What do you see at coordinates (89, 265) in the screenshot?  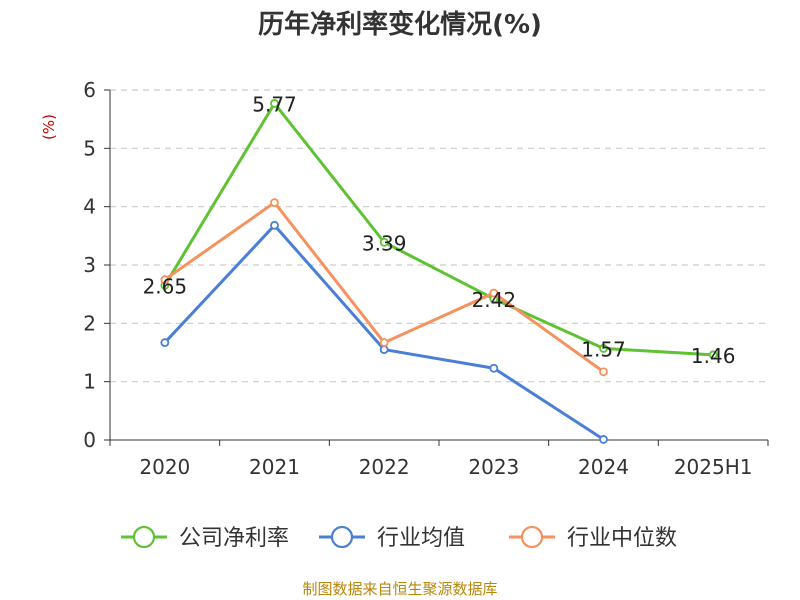 I see `y-tick-label: 3` at bounding box center [89, 265].